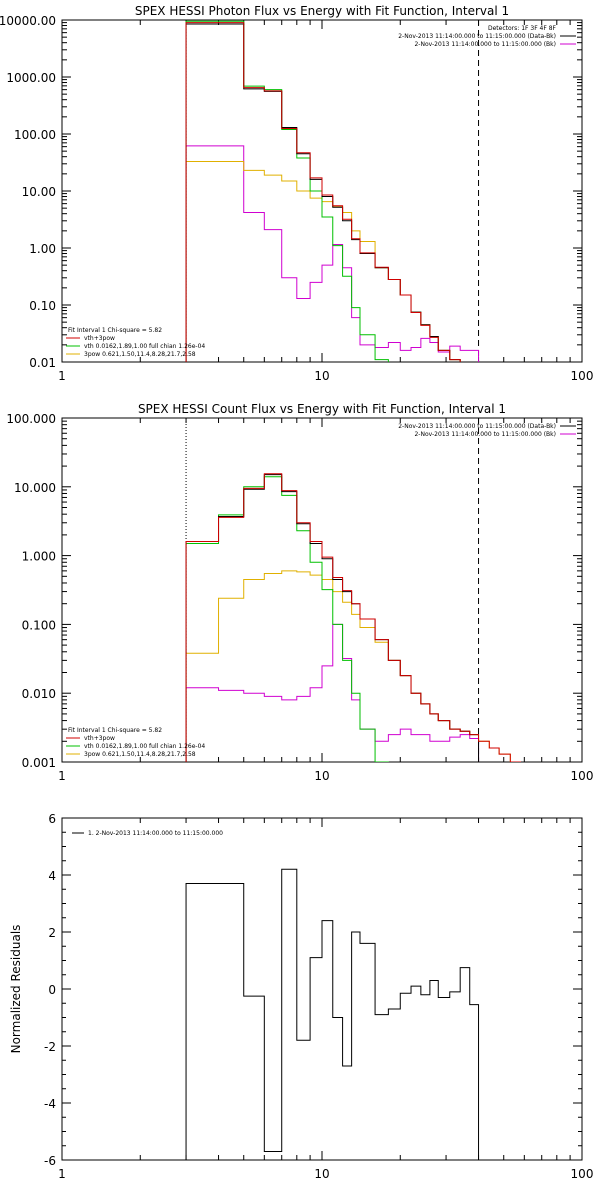 This screenshot has height=1200, width=600. I want to click on y-tick-label: 2, so click(52, 933).